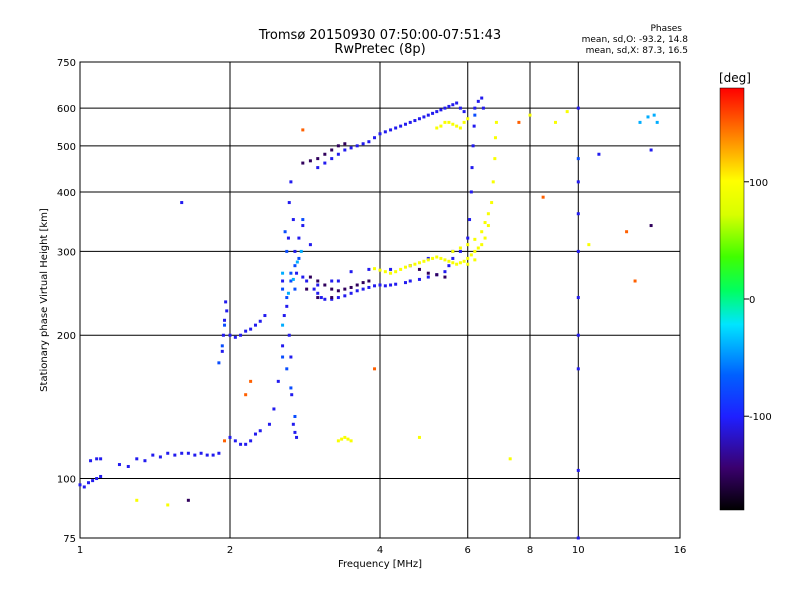 The width and height of the screenshot is (800, 600). I want to click on colorbar-label: [deg], so click(735, 78).